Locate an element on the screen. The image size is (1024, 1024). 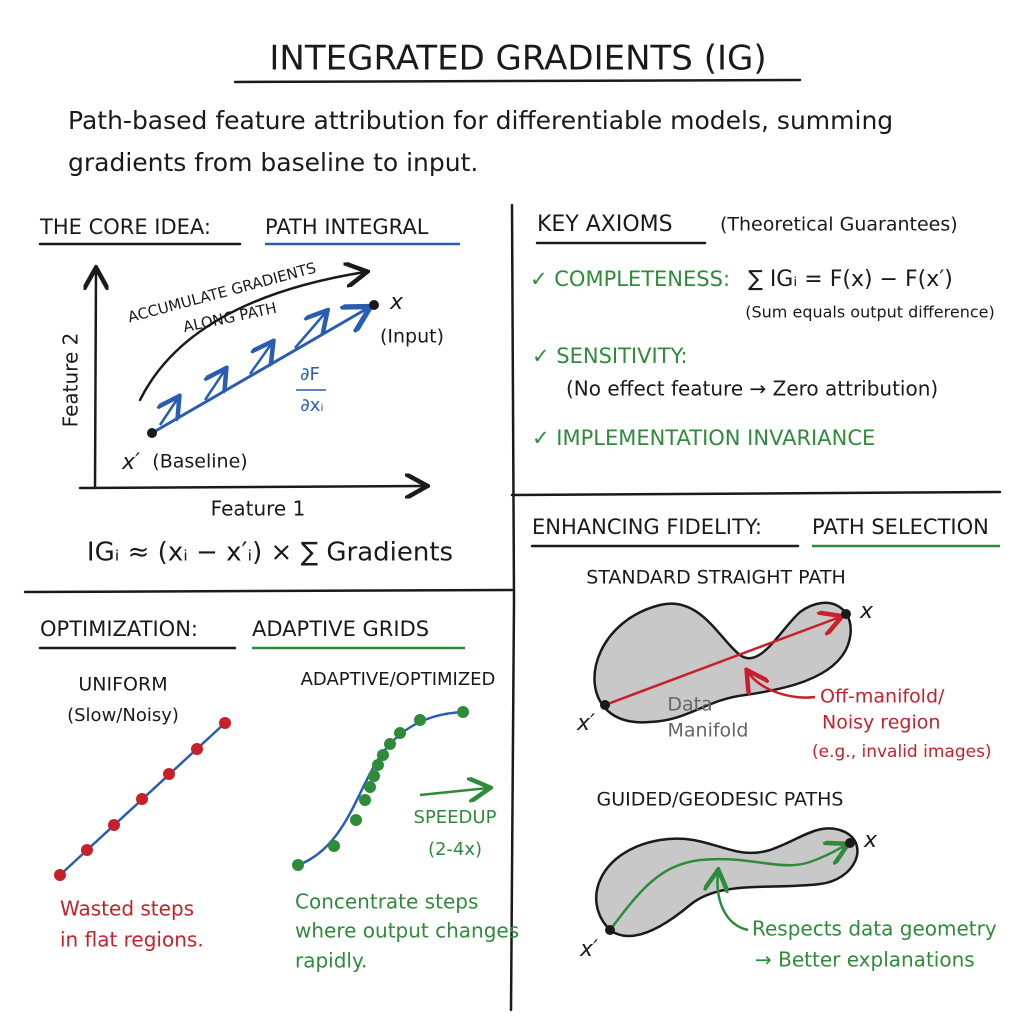
label: (Slow/Noisy) is located at coordinates (123, 715).